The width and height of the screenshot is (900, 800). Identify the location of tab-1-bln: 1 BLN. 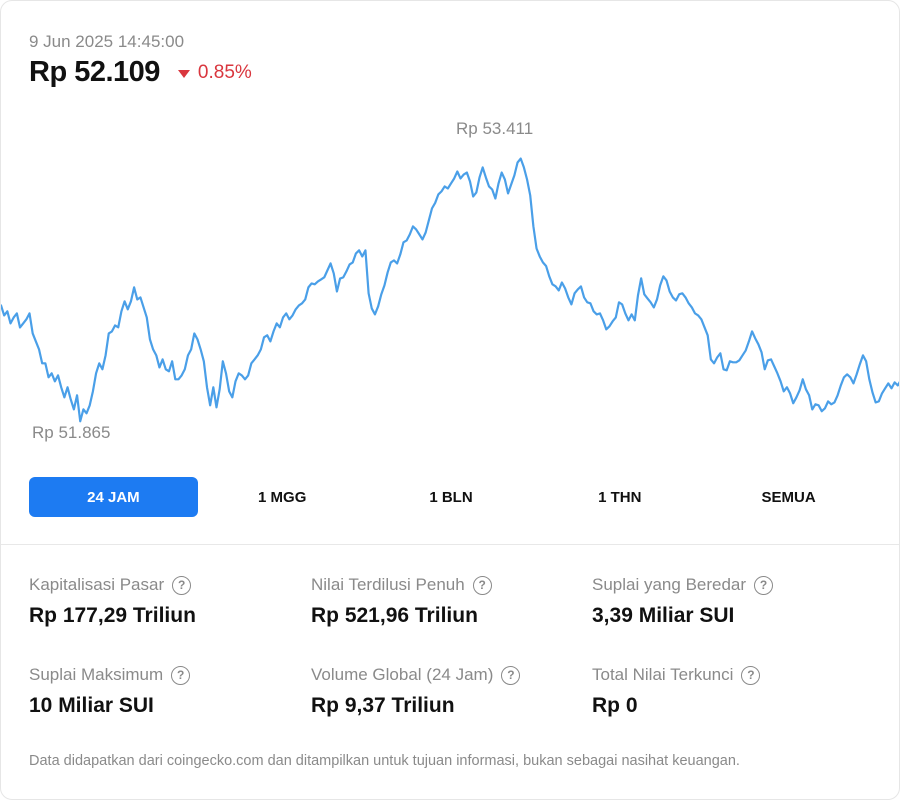
(451, 497).